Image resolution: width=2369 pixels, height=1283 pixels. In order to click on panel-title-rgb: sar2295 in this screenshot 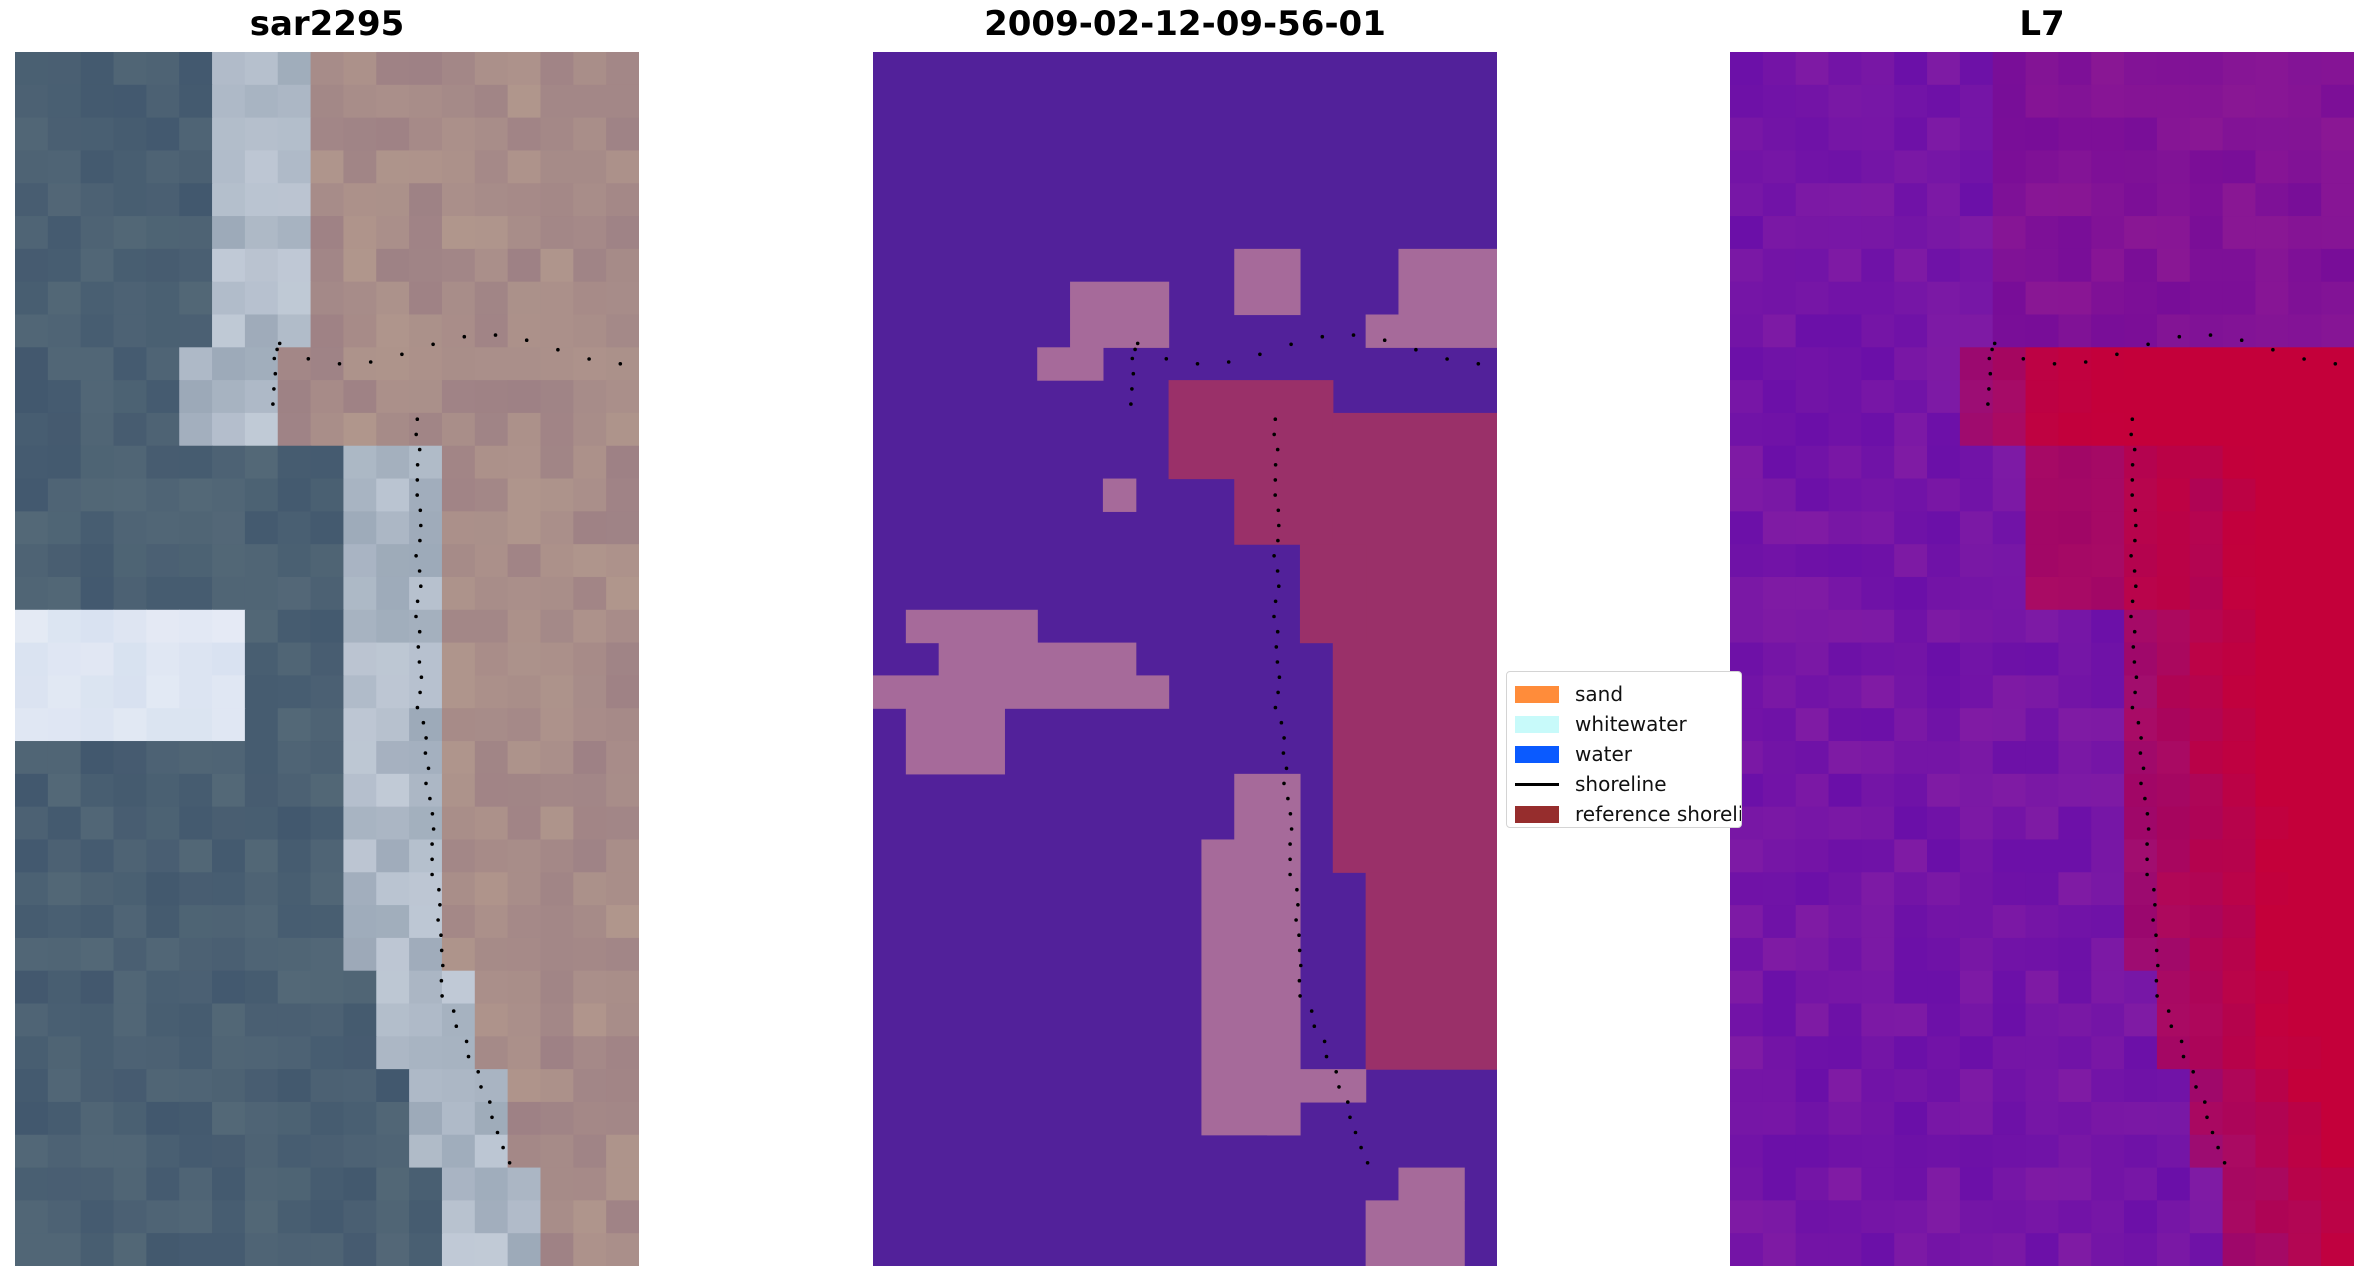, I will do `click(327, 24)`.